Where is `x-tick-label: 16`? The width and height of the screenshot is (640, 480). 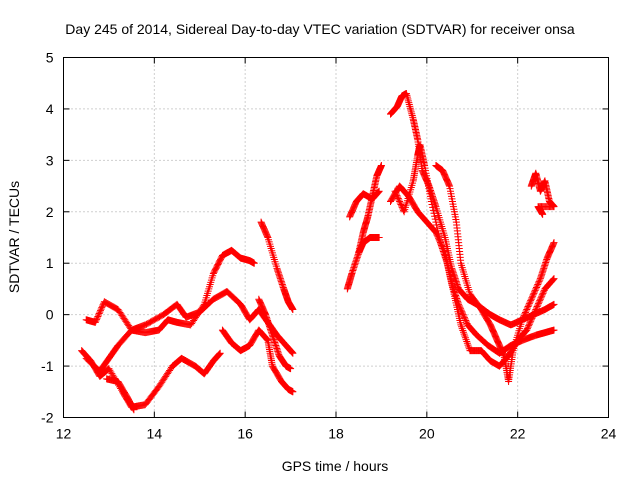
x-tick-label: 16 is located at coordinates (245, 434).